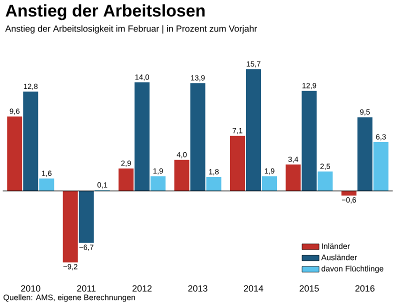 The image size is (400, 305). I want to click on x-tick-label: 2015, so click(309, 288).